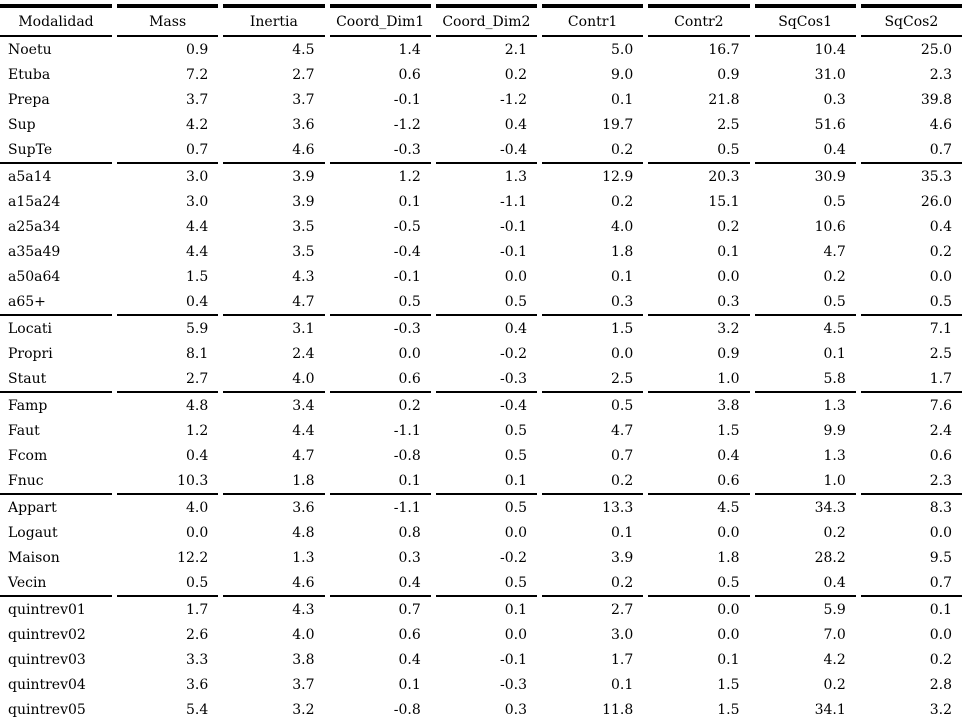 The image size is (962, 718). I want to click on cell-sqcos2: 0.4, so click(940, 226).